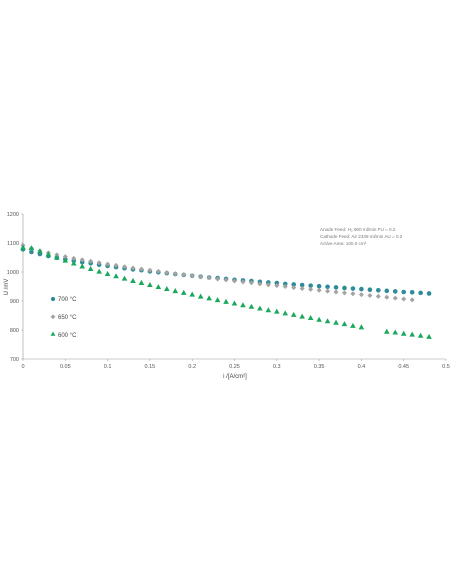  Describe the element at coordinates (403, 367) in the screenshot. I see `x-tick-label: 0.45` at that location.